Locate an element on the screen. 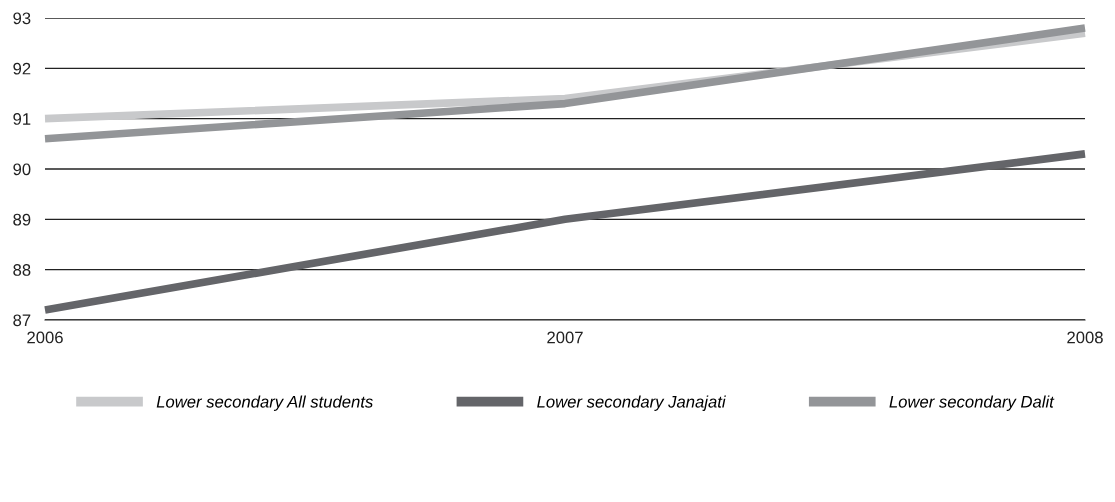 The height and width of the screenshot is (502, 1115). y-tick-label: 93 is located at coordinates (22, 18).